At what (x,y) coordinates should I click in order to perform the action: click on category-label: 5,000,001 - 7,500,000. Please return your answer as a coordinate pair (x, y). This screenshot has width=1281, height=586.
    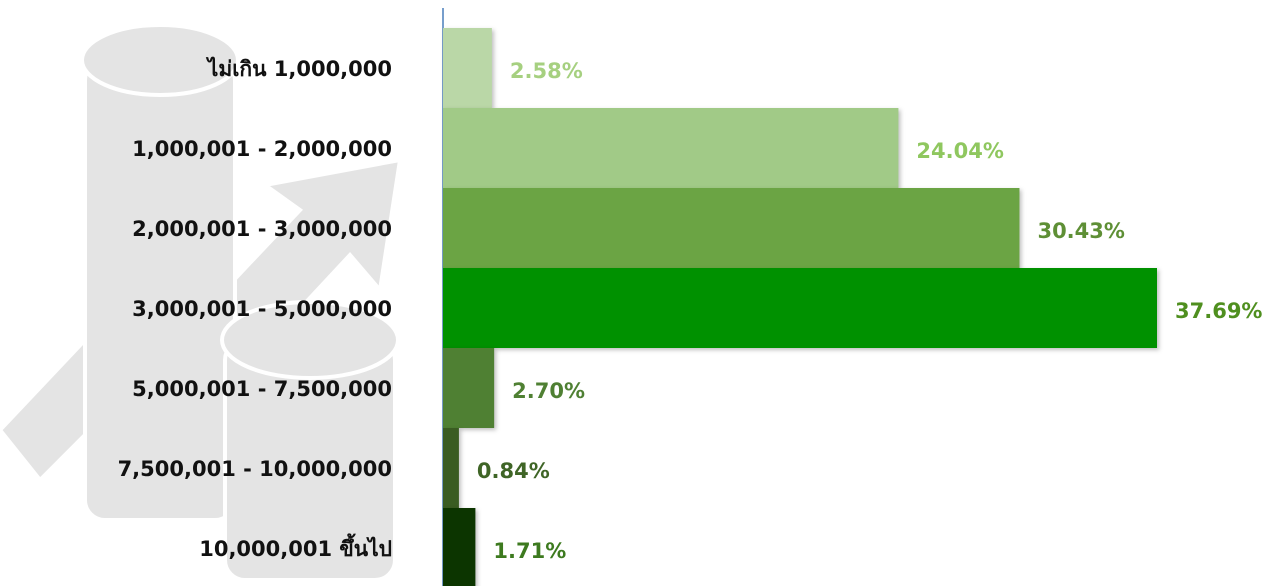
    Looking at the image, I should click on (262, 389).